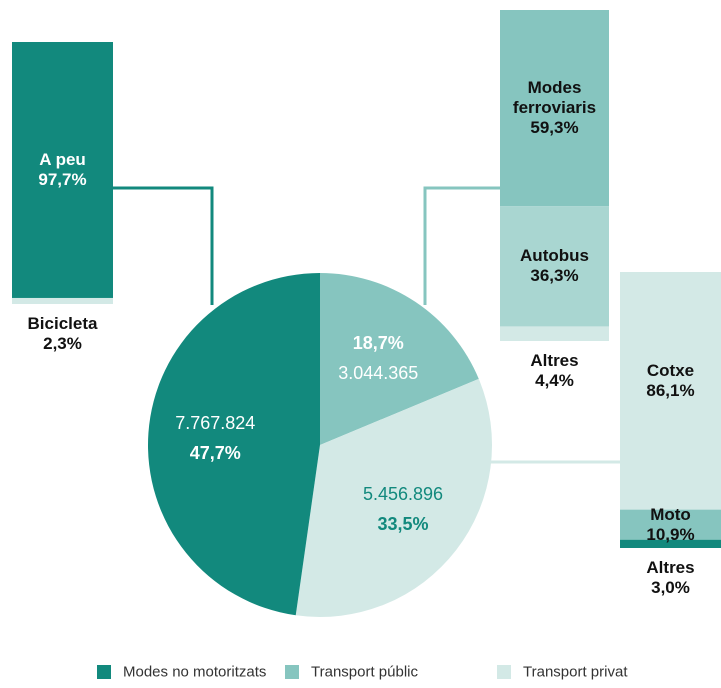 This screenshot has height=688, width=721. I want to click on segment-value: 97,7%, so click(62, 179).